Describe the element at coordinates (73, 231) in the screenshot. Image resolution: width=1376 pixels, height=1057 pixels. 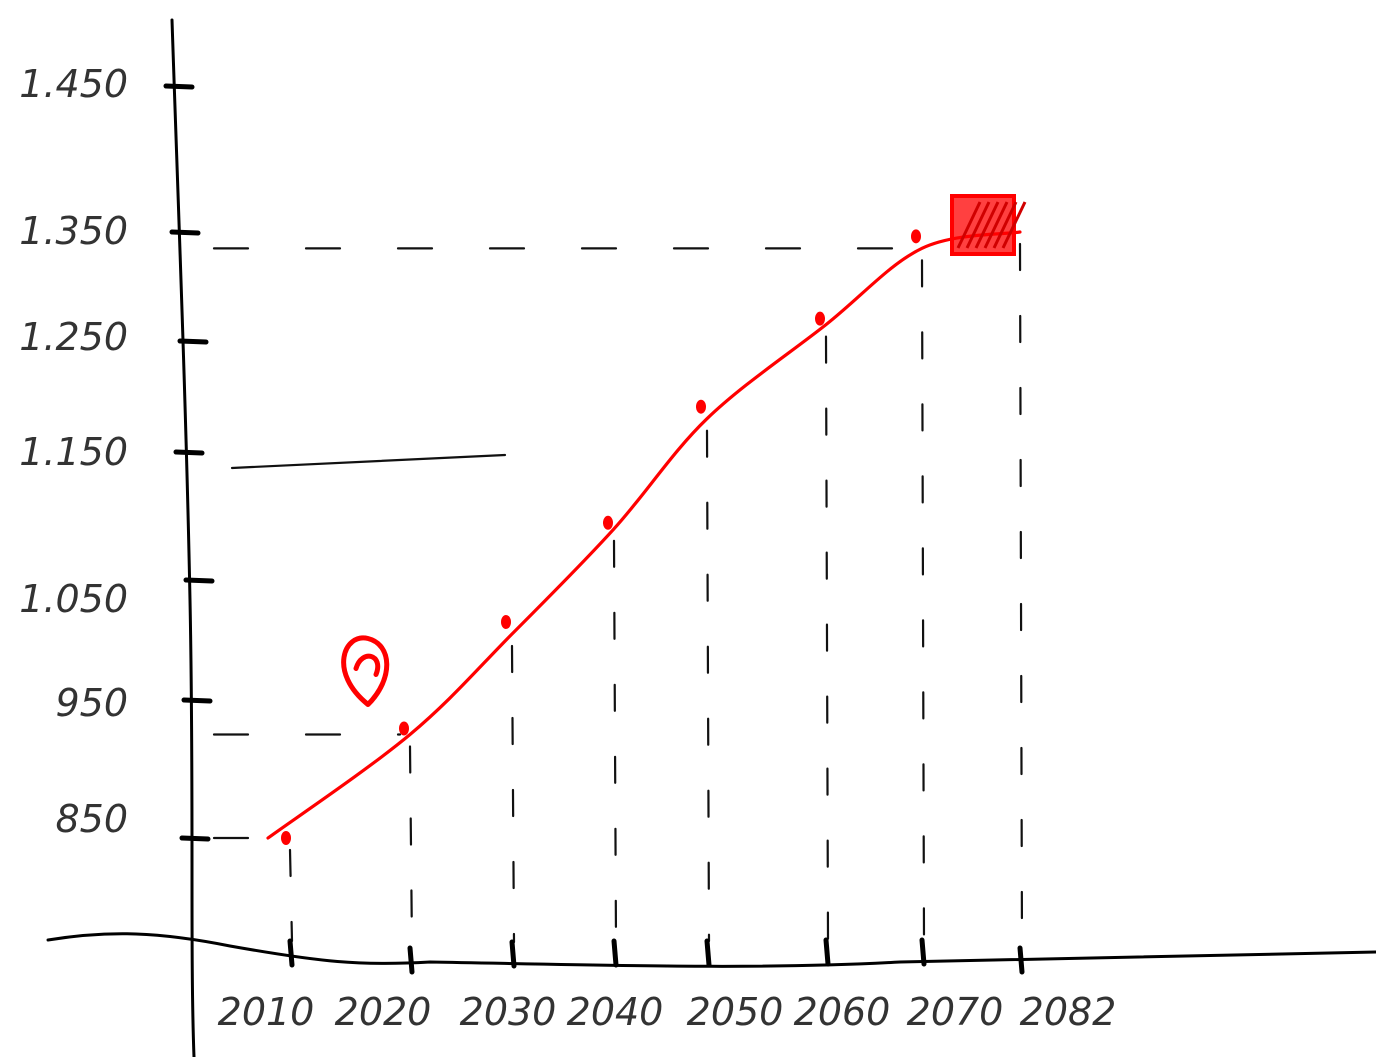
I see `y-tick-label: 1.350` at that location.